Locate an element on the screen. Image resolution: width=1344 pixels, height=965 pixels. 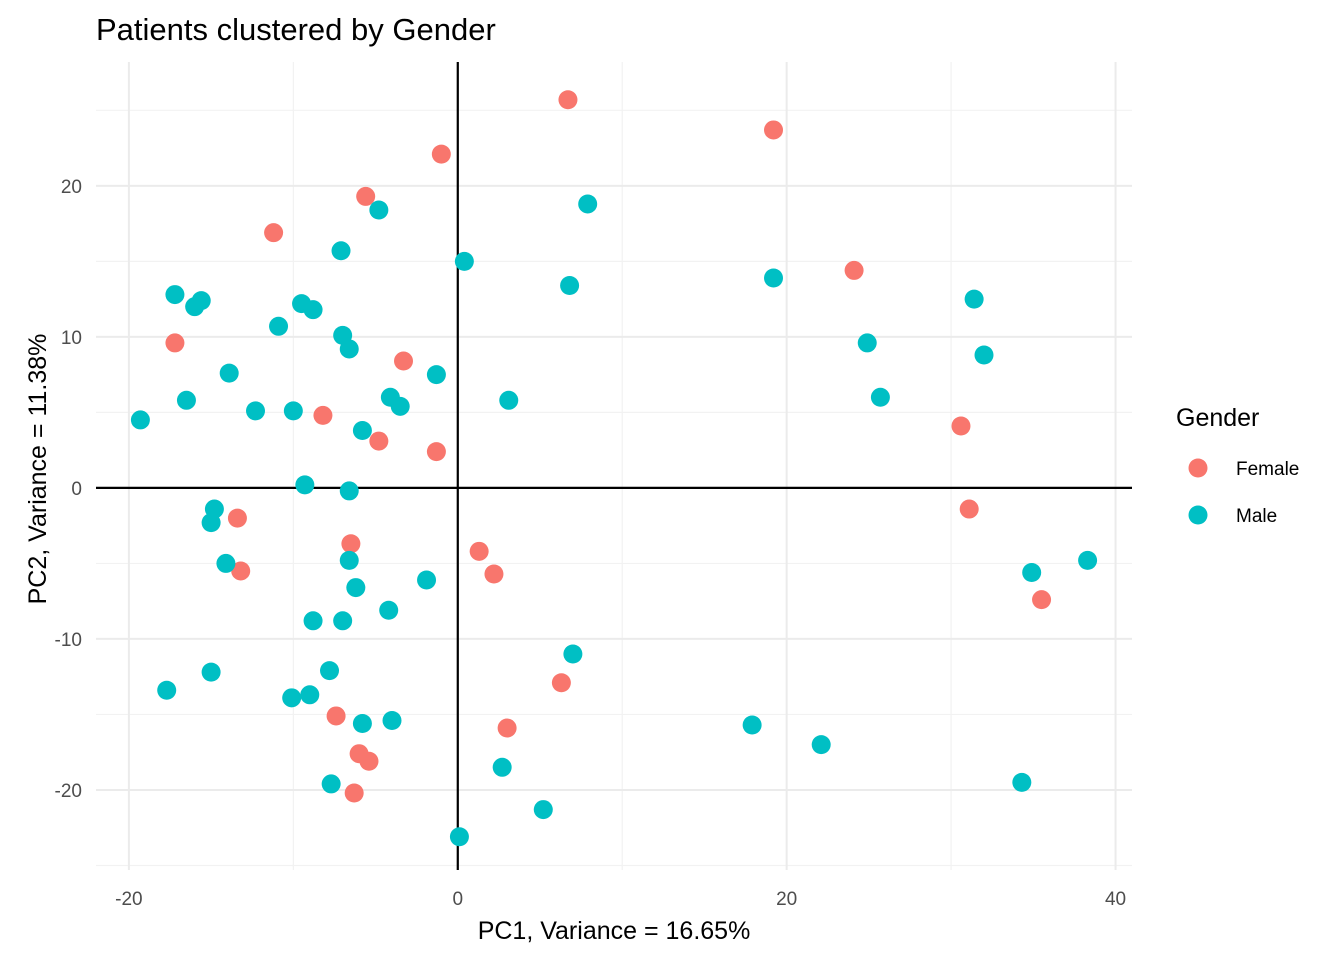
y-tick-label: 20 is located at coordinates (71, 187).